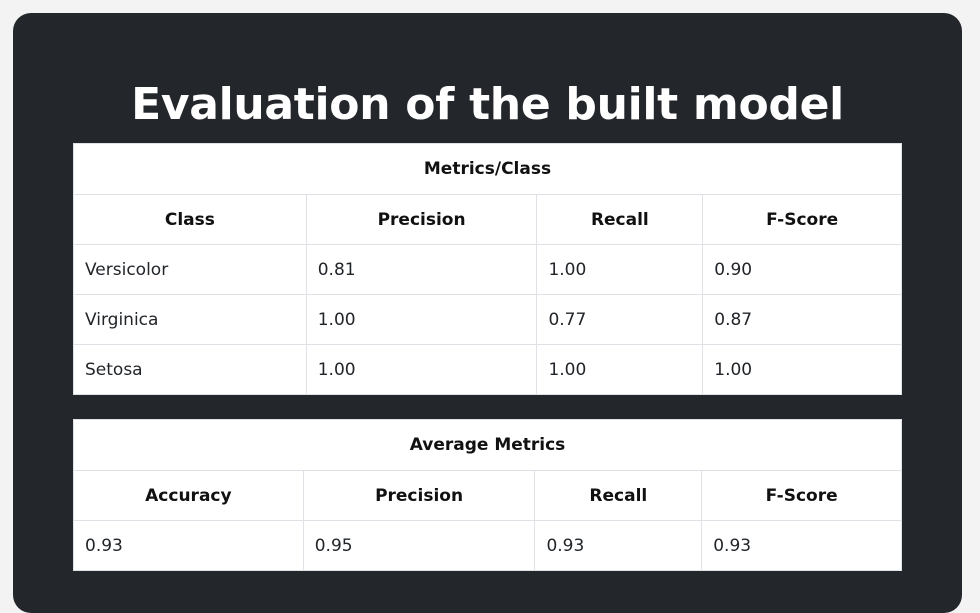 This screenshot has width=980, height=613. I want to click on table-header-row: Accuracy Precision Recall F-Score, so click(487, 495).